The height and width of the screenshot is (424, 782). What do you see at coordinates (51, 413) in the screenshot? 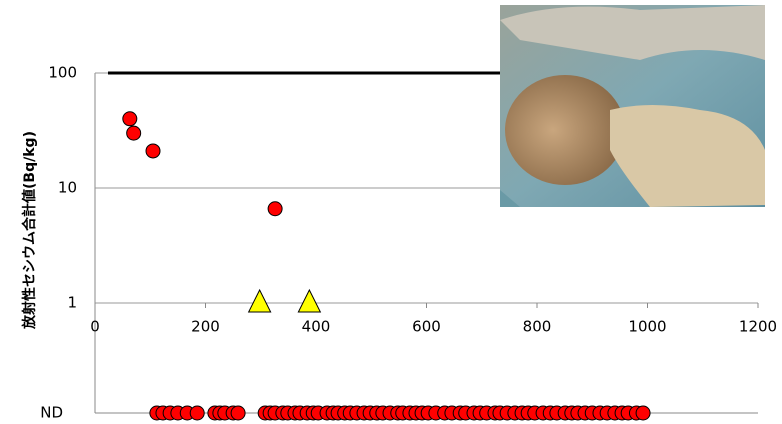
I see `nd-label: ND` at bounding box center [51, 413].